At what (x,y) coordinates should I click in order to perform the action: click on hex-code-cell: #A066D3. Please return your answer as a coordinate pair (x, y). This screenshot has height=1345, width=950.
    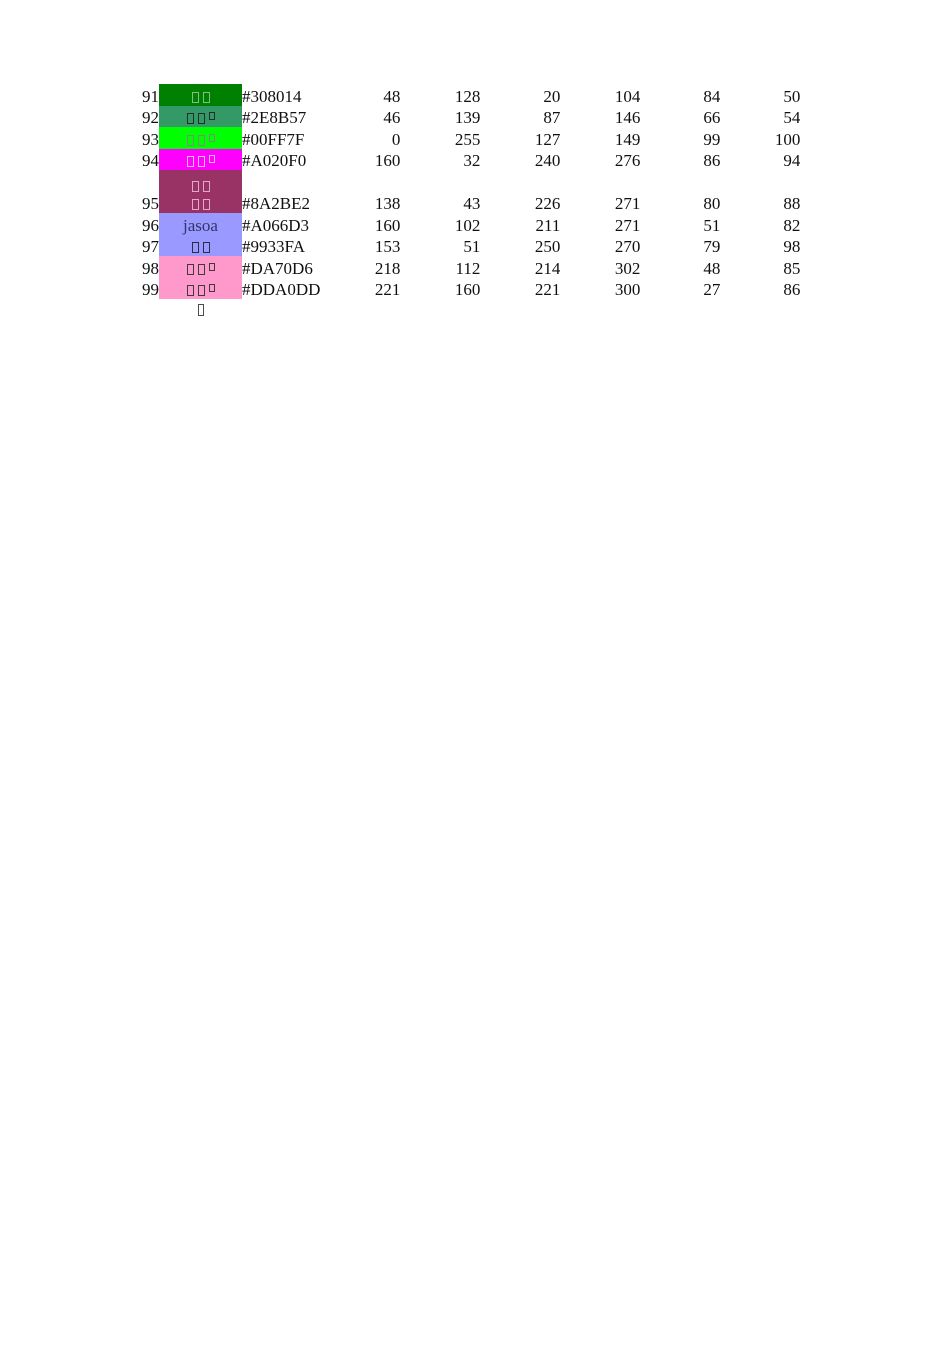
    Looking at the image, I should click on (276, 225).